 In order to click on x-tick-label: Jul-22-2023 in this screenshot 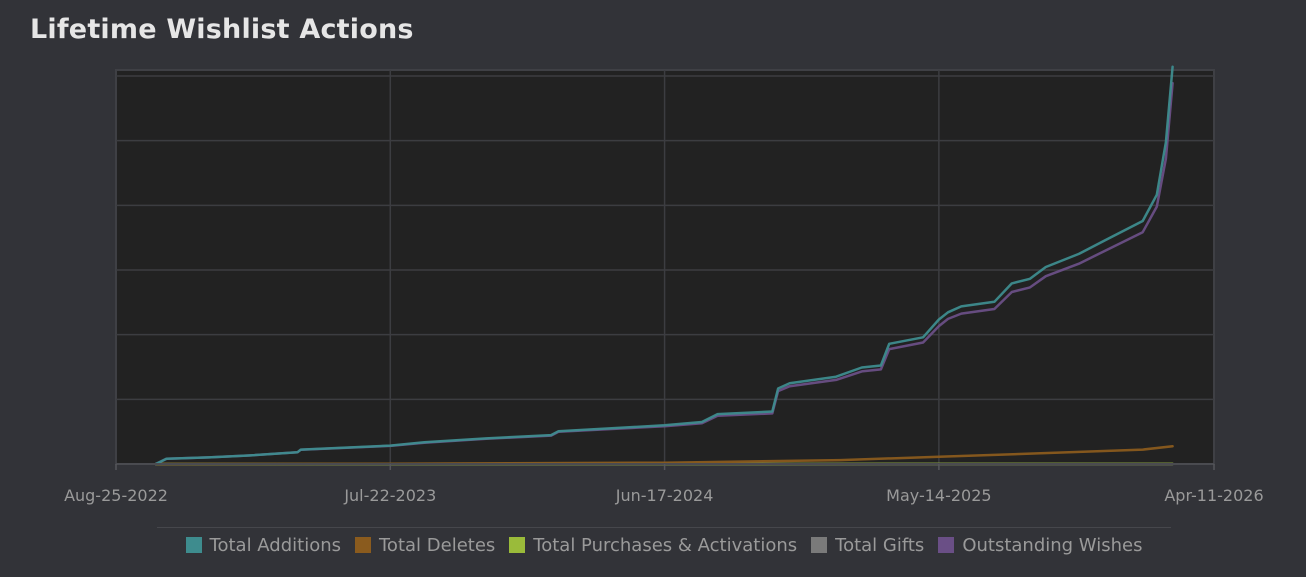, I will do `click(389, 495)`.